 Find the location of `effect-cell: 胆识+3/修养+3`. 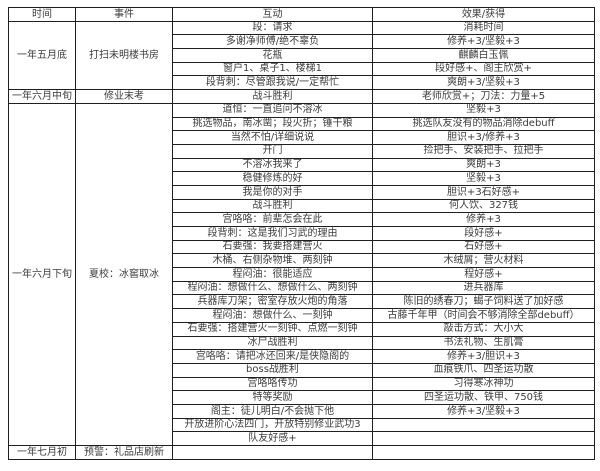

effect-cell: 胆识+3/修养+3 is located at coordinates (483, 137).